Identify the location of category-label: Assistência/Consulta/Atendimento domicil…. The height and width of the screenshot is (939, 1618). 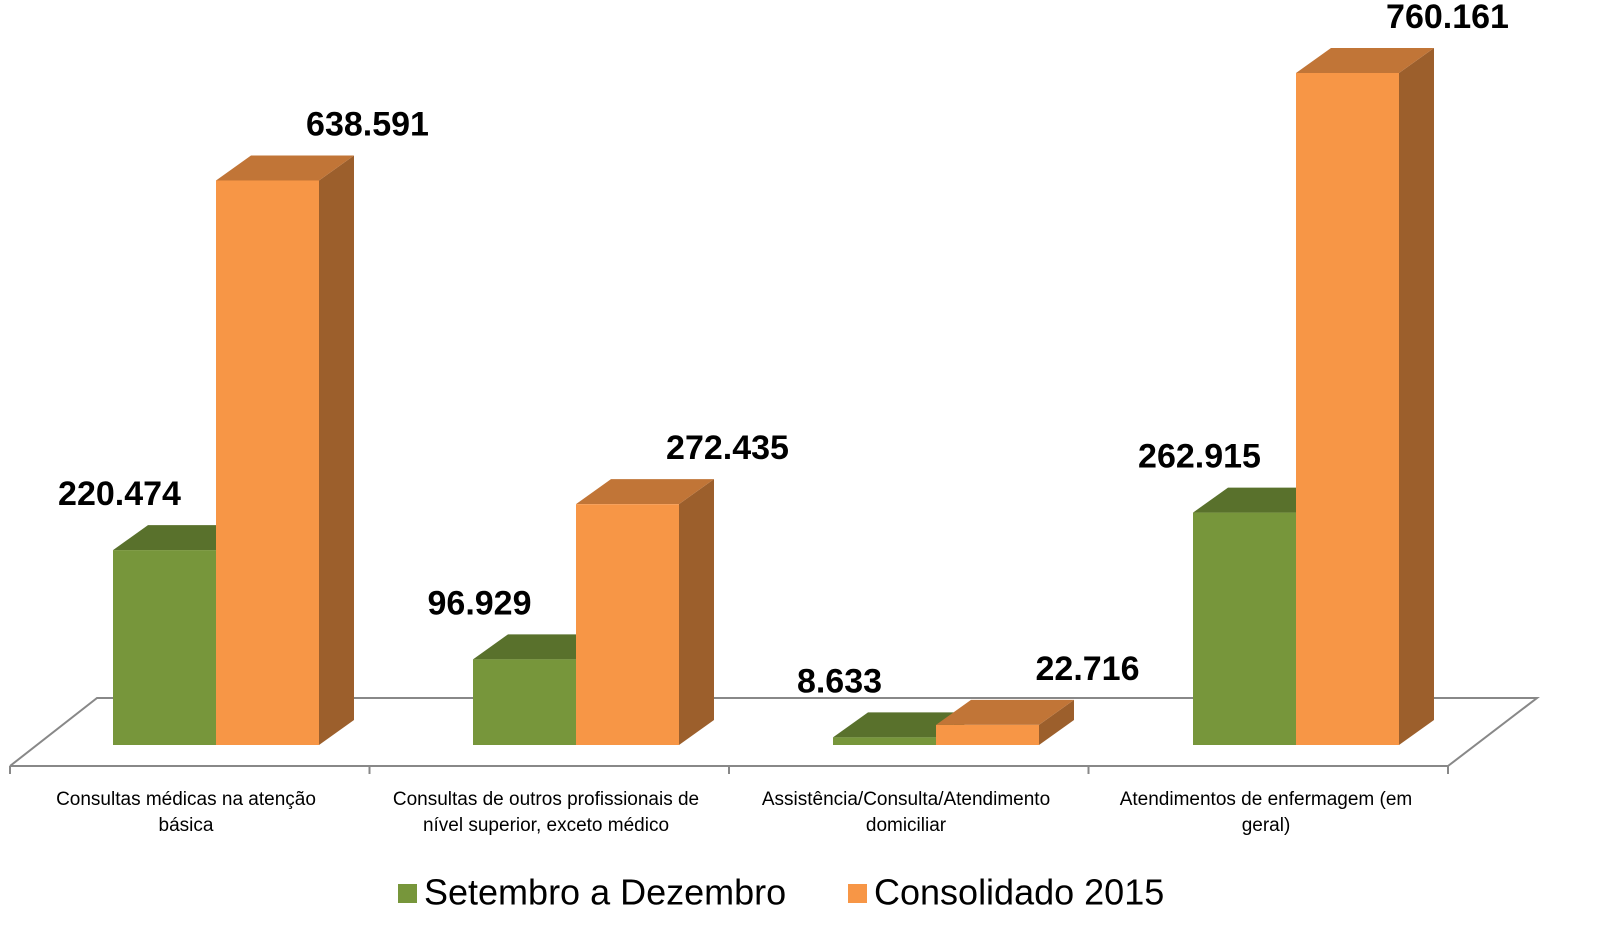
(906, 812).